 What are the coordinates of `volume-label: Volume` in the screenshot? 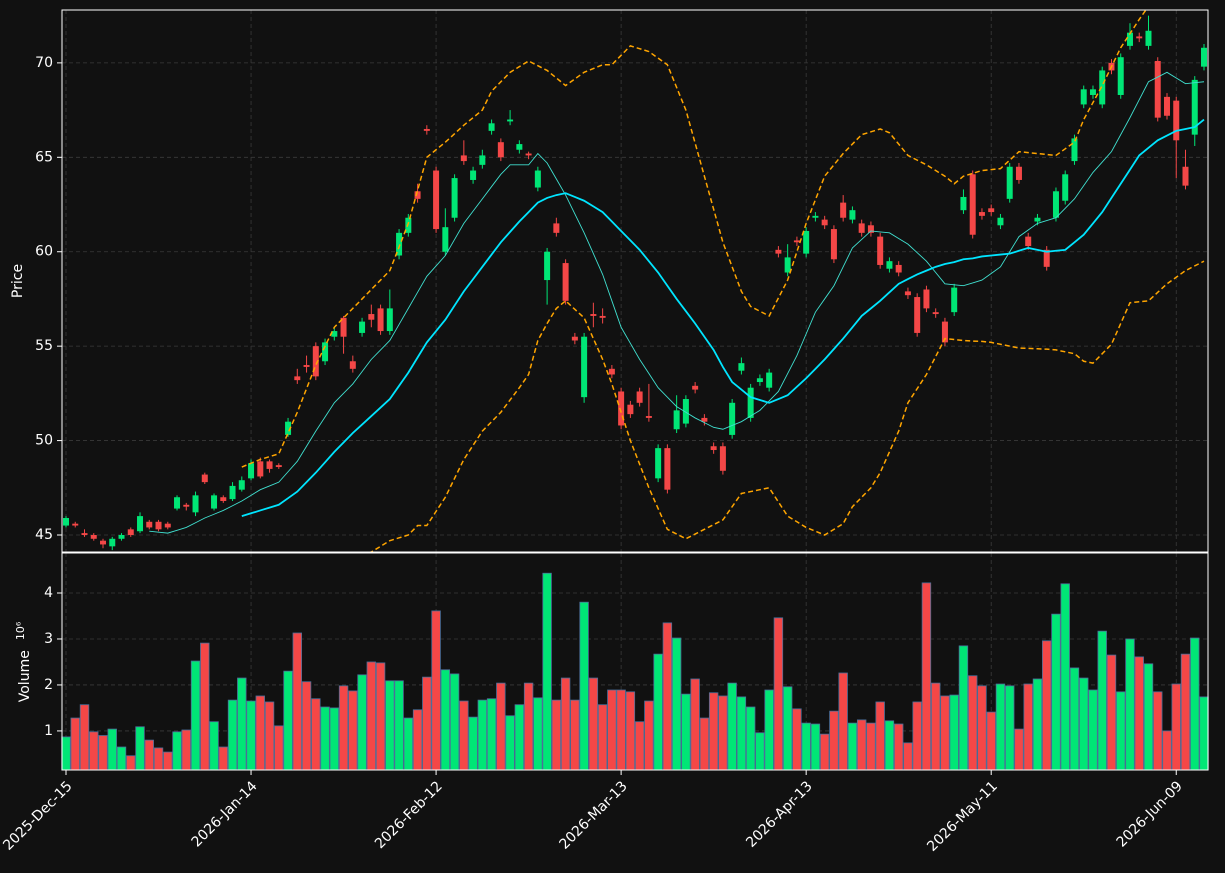 It's located at (25, 676).